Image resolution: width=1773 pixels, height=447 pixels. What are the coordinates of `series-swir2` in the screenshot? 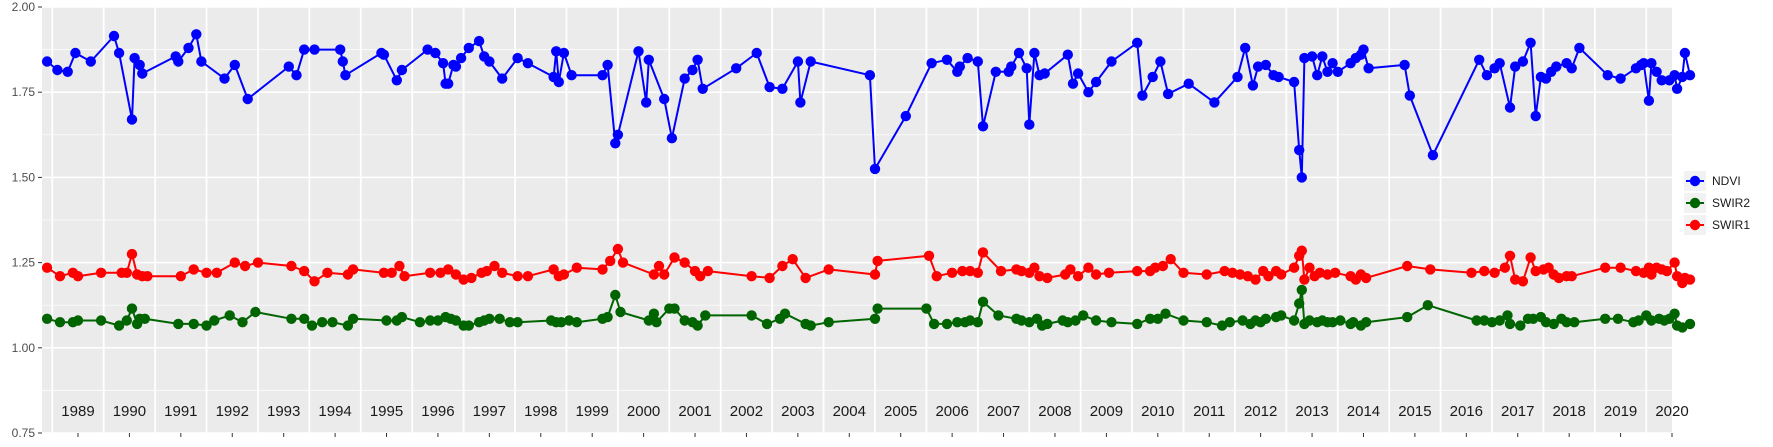 It's located at (868, 308).